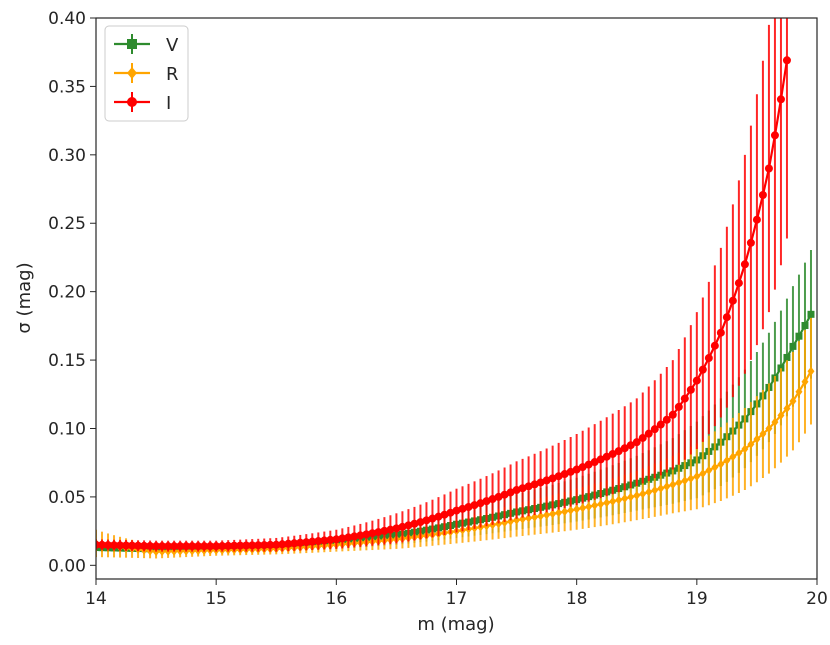 The height and width of the screenshot is (645, 830). Describe the element at coordinates (172, 74) in the screenshot. I see `legend-label: R` at that location.